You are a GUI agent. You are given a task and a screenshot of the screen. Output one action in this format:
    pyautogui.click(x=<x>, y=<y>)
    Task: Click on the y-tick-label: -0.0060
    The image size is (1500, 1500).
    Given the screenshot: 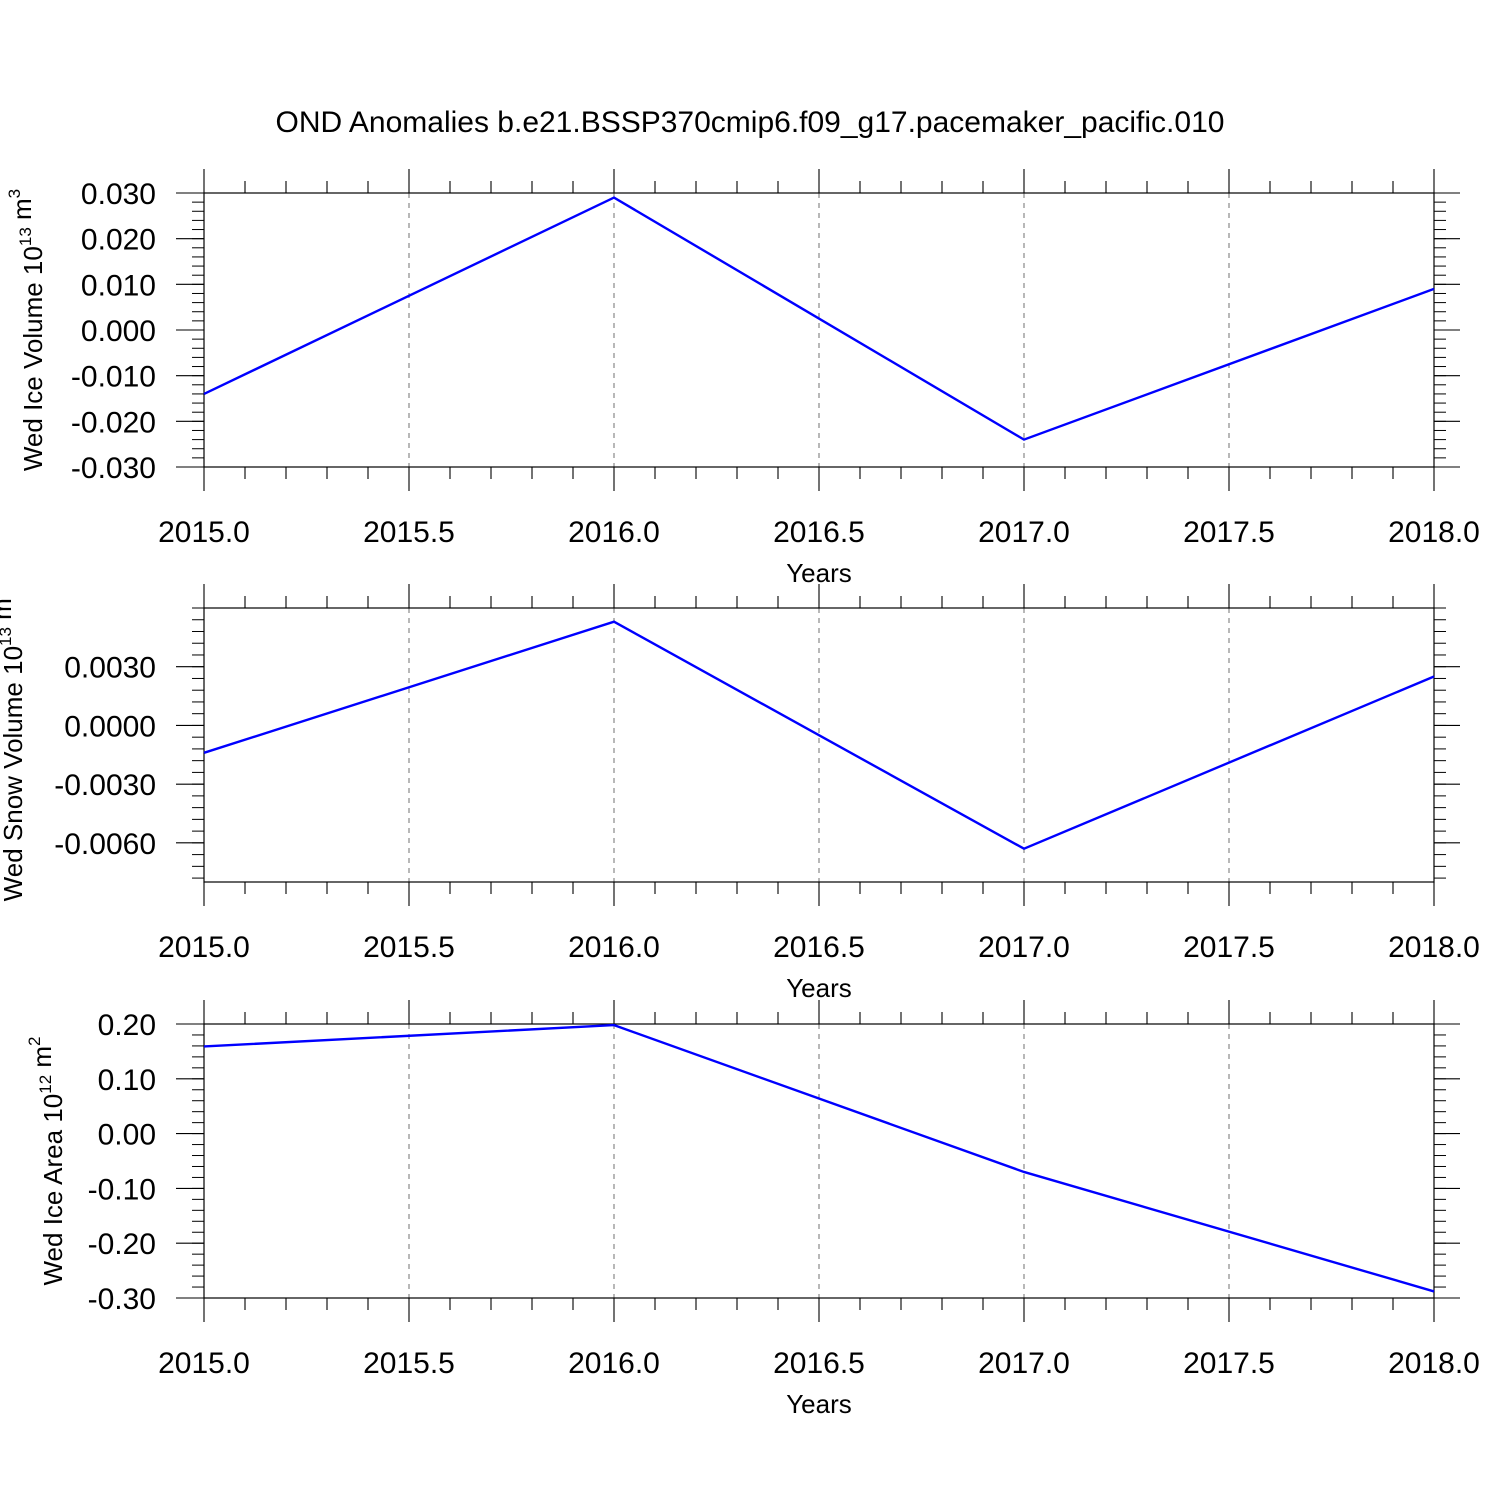 What is the action you would take?
    pyautogui.click(x=105, y=844)
    